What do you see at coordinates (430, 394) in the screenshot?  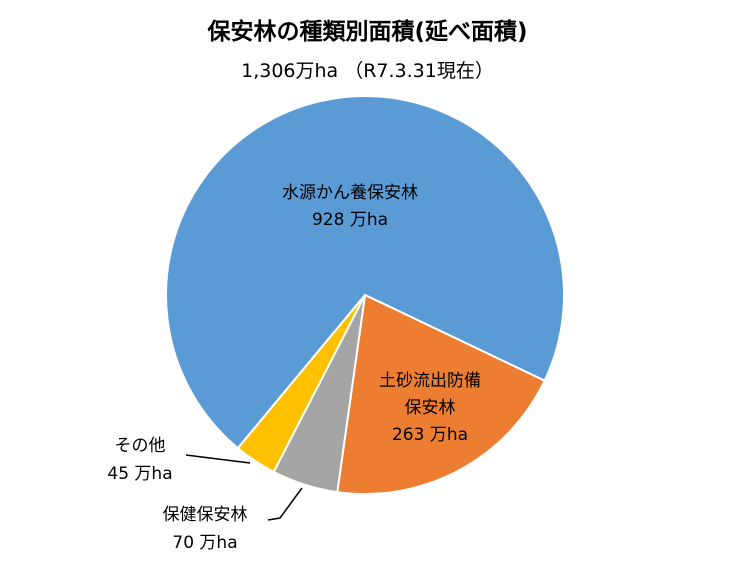 I see `slice-label: 土砂流出防備 保安林` at bounding box center [430, 394].